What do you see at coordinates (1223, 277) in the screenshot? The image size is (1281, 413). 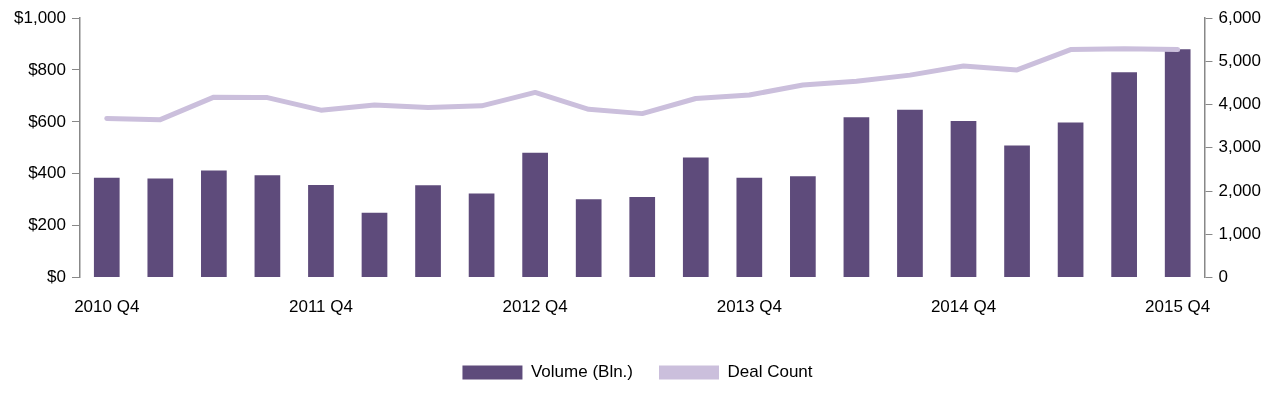 I see `y2-tick-label: 0` at bounding box center [1223, 277].